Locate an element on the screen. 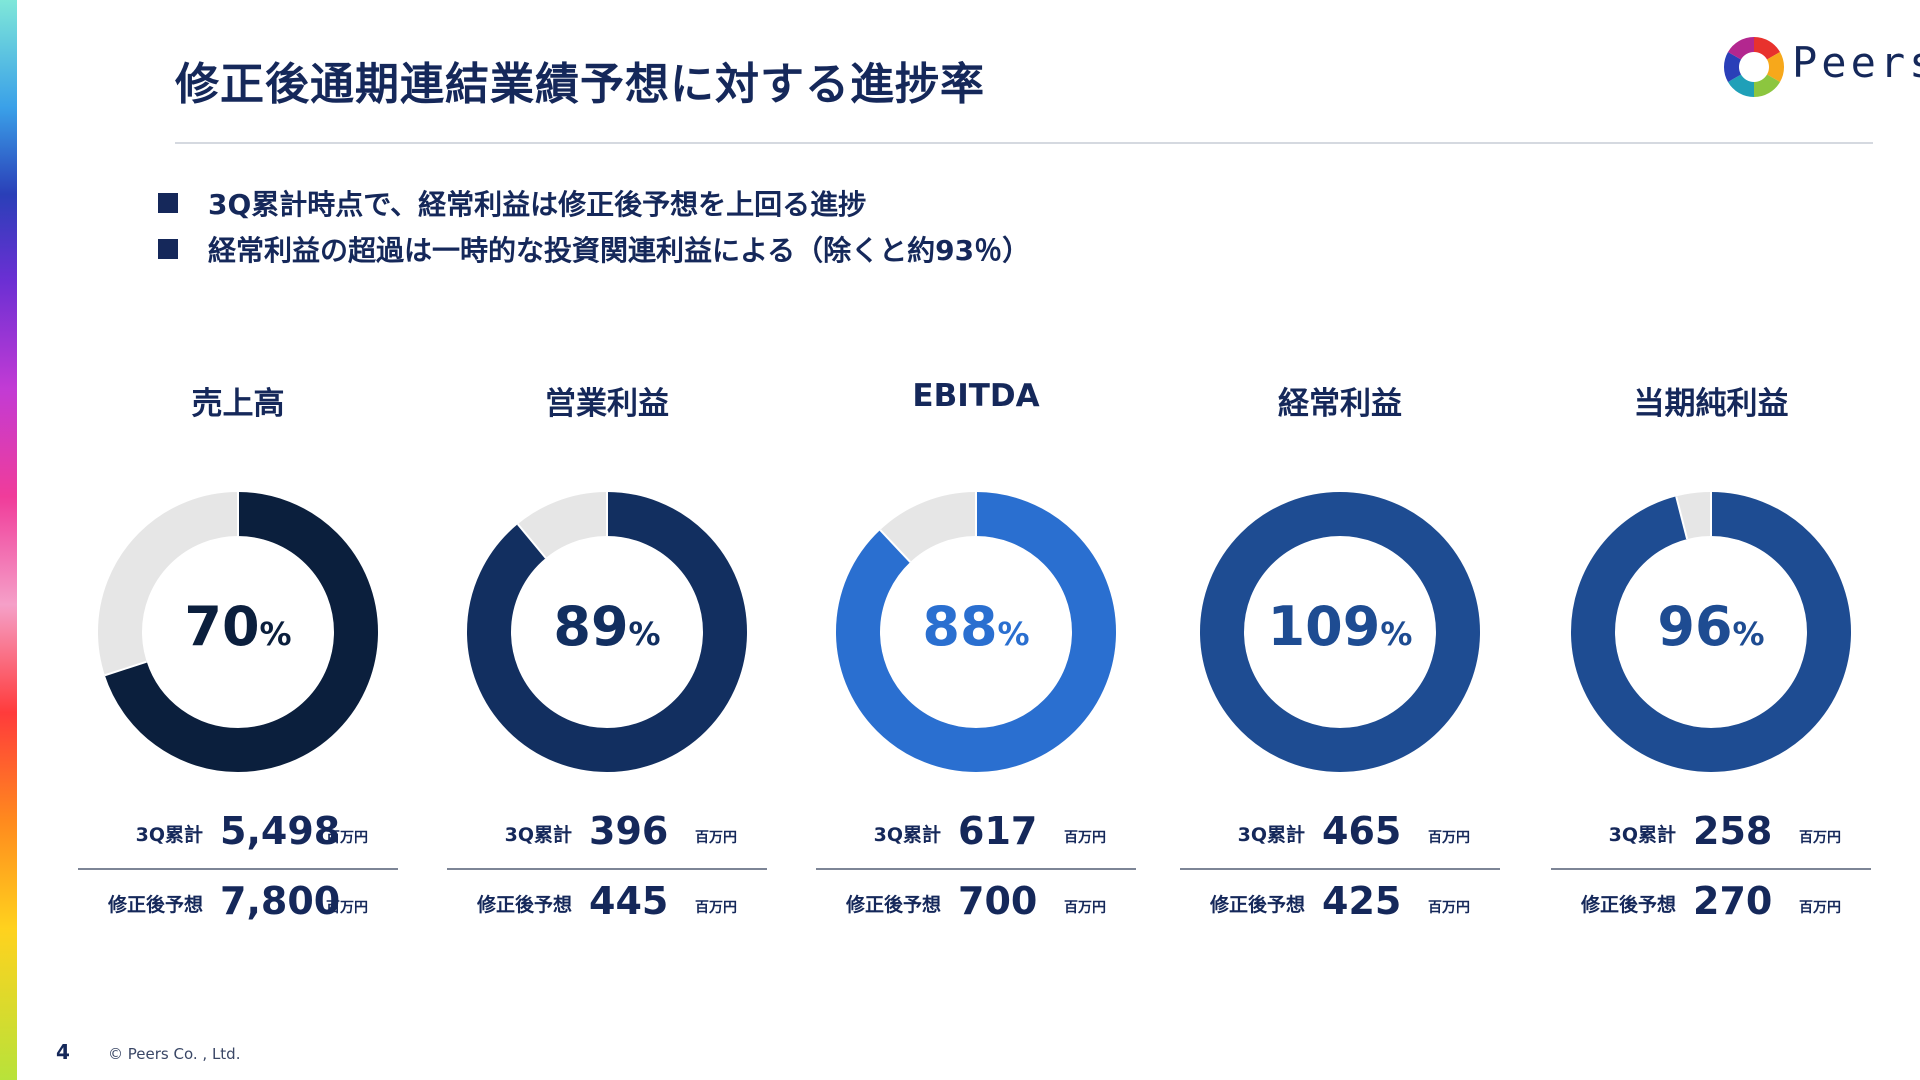 The image size is (1920, 1080). decorative-color-strip is located at coordinates (8, 540).